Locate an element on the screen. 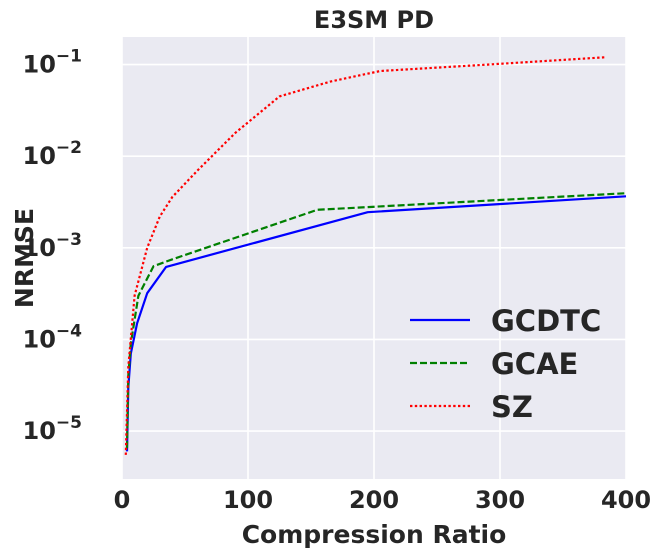 This screenshot has width=664, height=560. chart-title: E3SM PD is located at coordinates (374, 20).